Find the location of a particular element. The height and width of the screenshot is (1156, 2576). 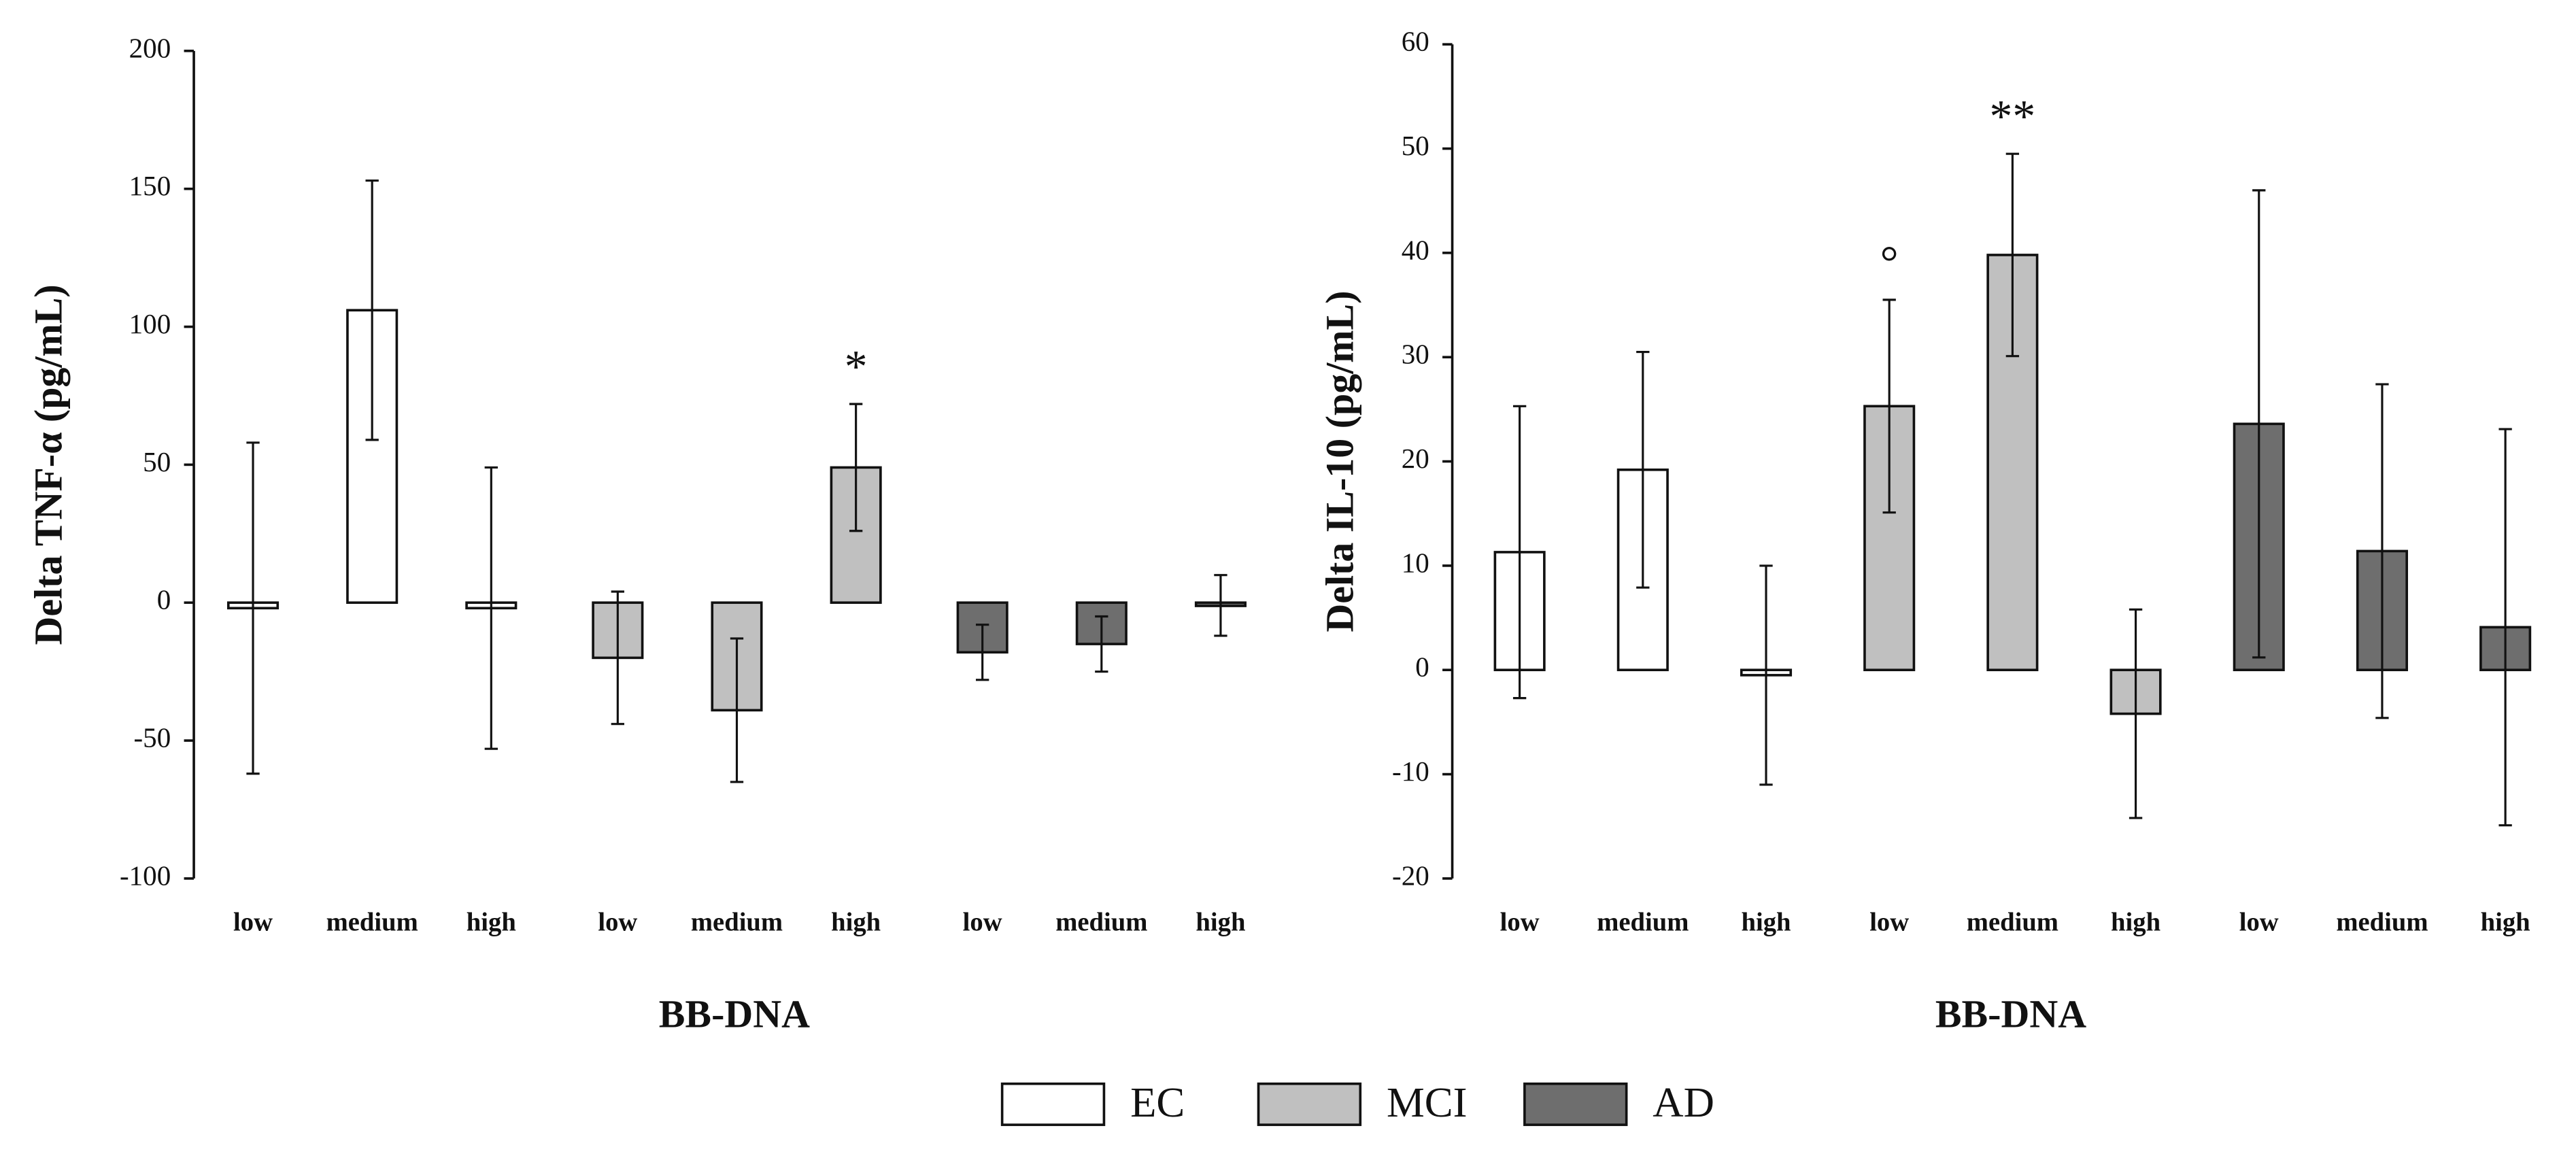

y-tick-label: 40 is located at coordinates (1415, 250).